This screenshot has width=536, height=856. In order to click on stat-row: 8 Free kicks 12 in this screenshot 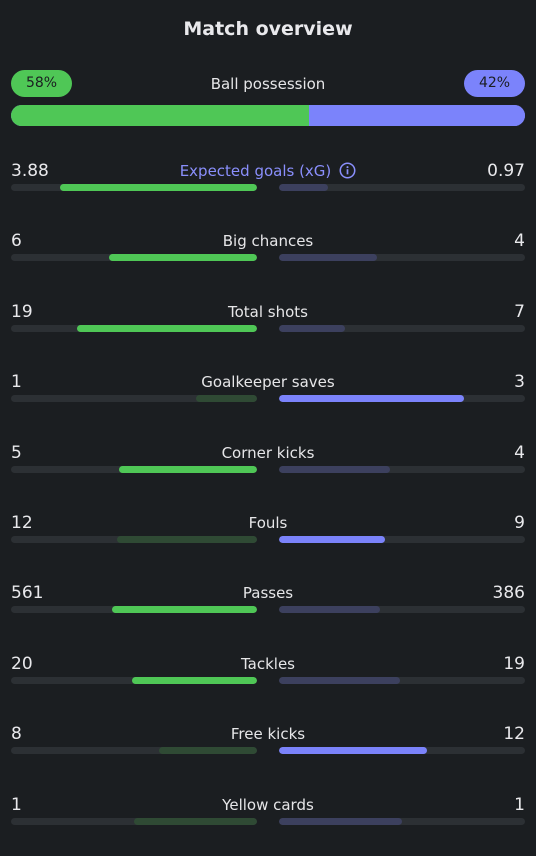, I will do `click(268, 753)`.